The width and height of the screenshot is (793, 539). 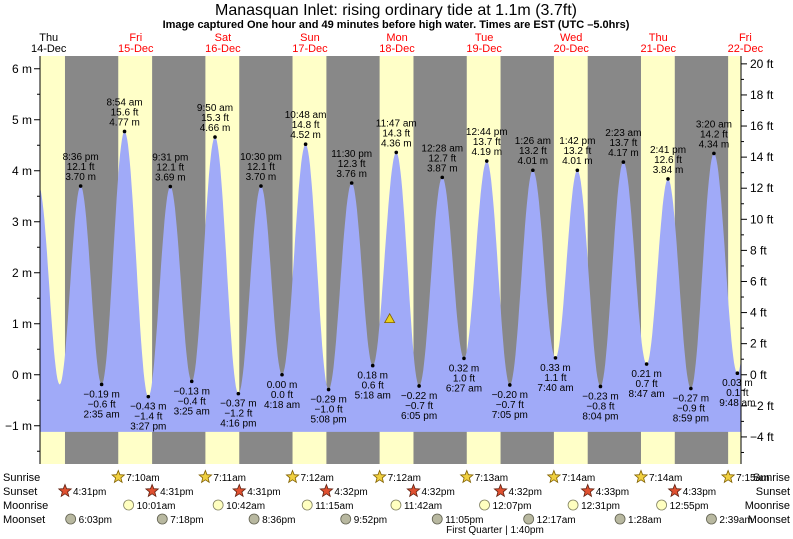 I want to click on left-tick-label: 3 m, so click(x=22, y=222).